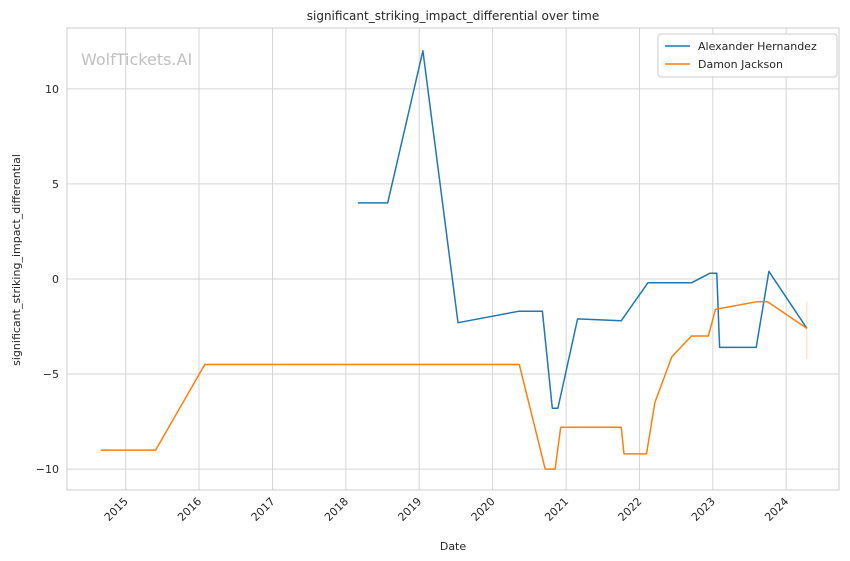  I want to click on y-axis-label: significant_striking_impact_differential, so click(16, 260).